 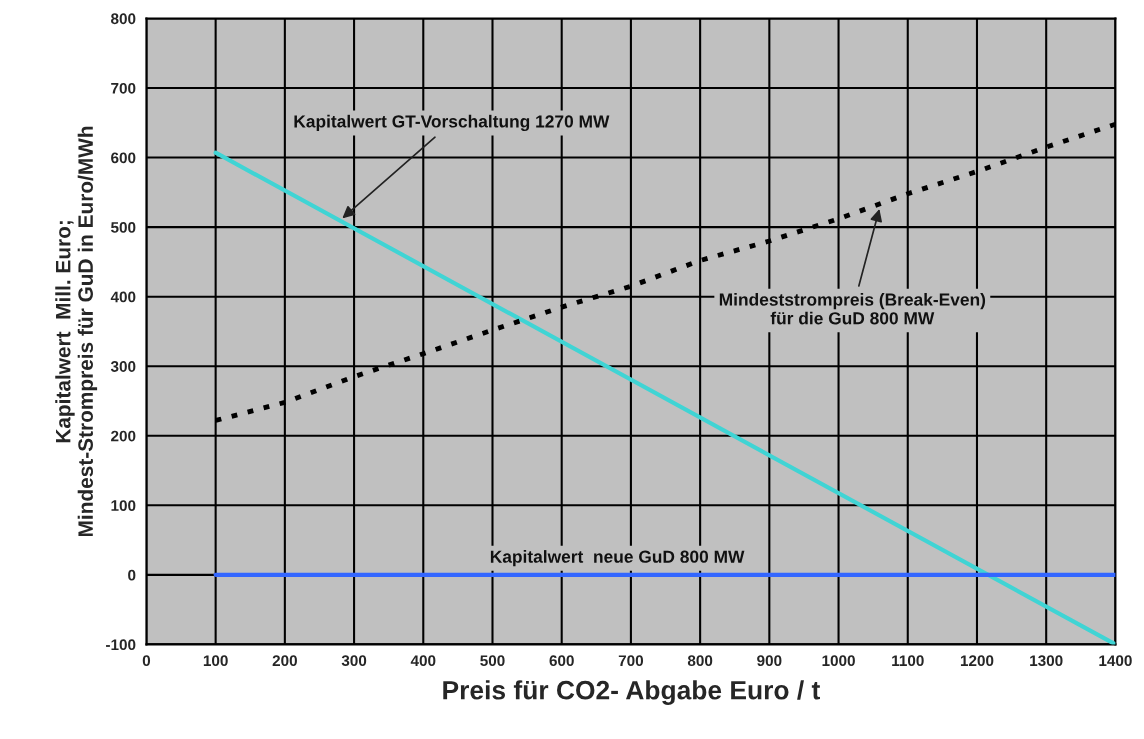 I want to click on x-tick-label: 100, so click(x=215, y=661).